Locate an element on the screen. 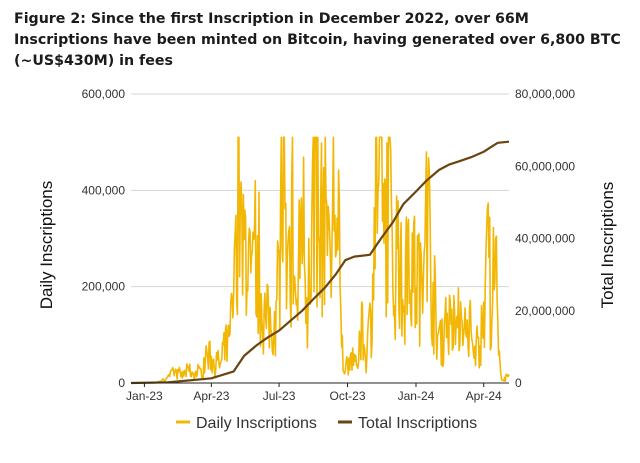 The image size is (640, 463). y-left-axis-label: Daily Inscriptions is located at coordinates (46, 245).